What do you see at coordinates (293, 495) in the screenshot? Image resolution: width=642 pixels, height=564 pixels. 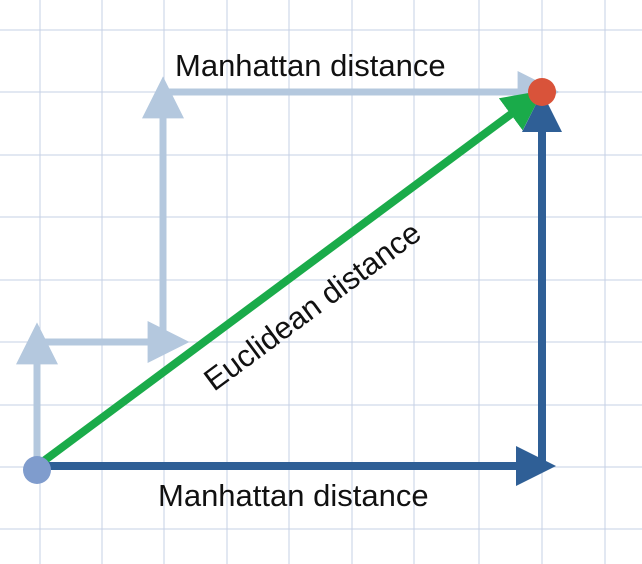 I see `manhattan-distance-label-bottom: Manhattan distance` at bounding box center [293, 495].